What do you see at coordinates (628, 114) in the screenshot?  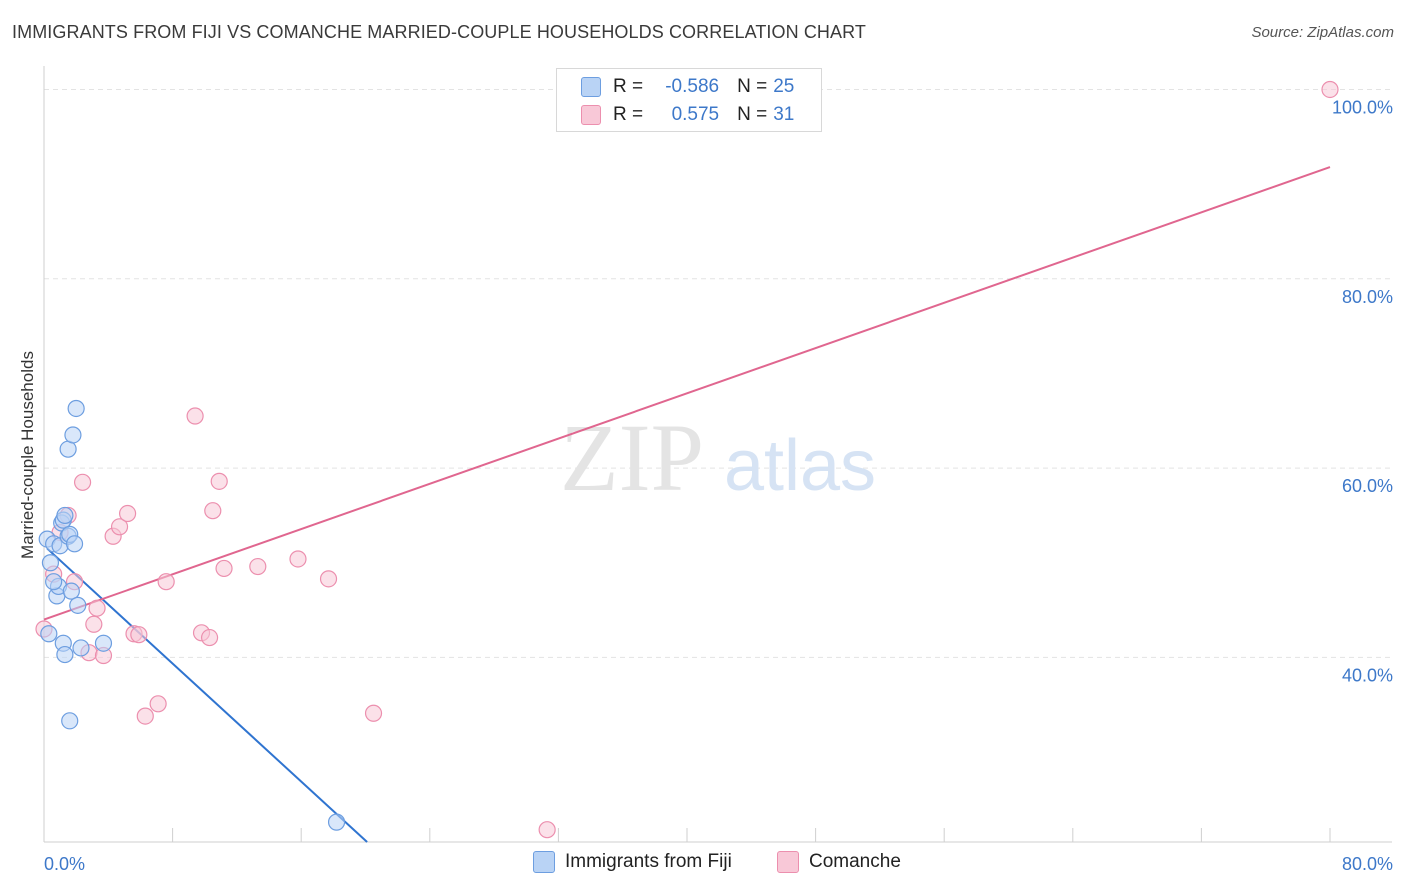 I see `comanche-r-label: R =` at bounding box center [628, 114].